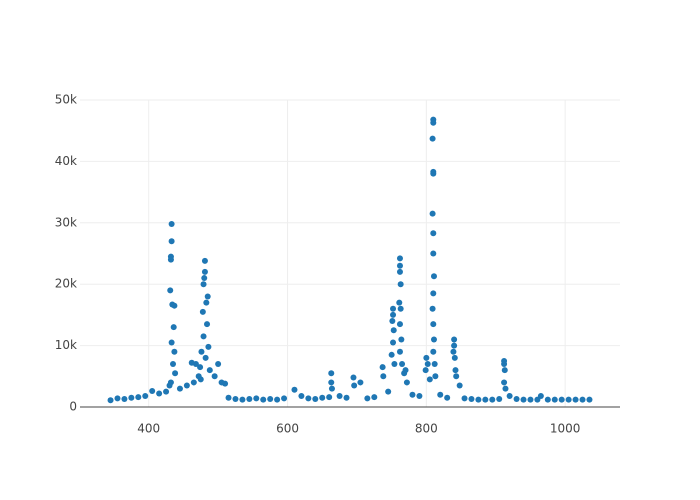 The width and height of the screenshot is (700, 500). What do you see at coordinates (66, 345) in the screenshot?
I see `y-tick-label: 10k` at bounding box center [66, 345].